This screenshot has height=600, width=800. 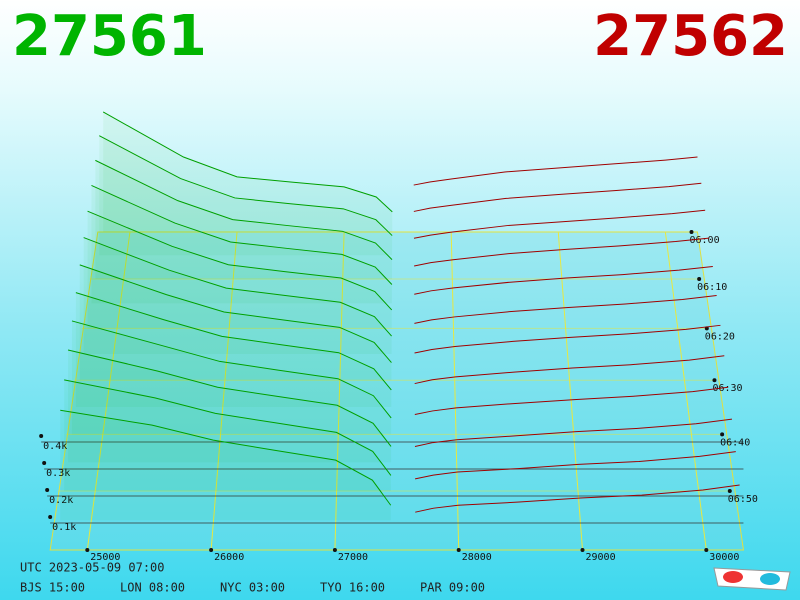 I want to click on time-tick-label: 06:50, so click(x=743, y=499).